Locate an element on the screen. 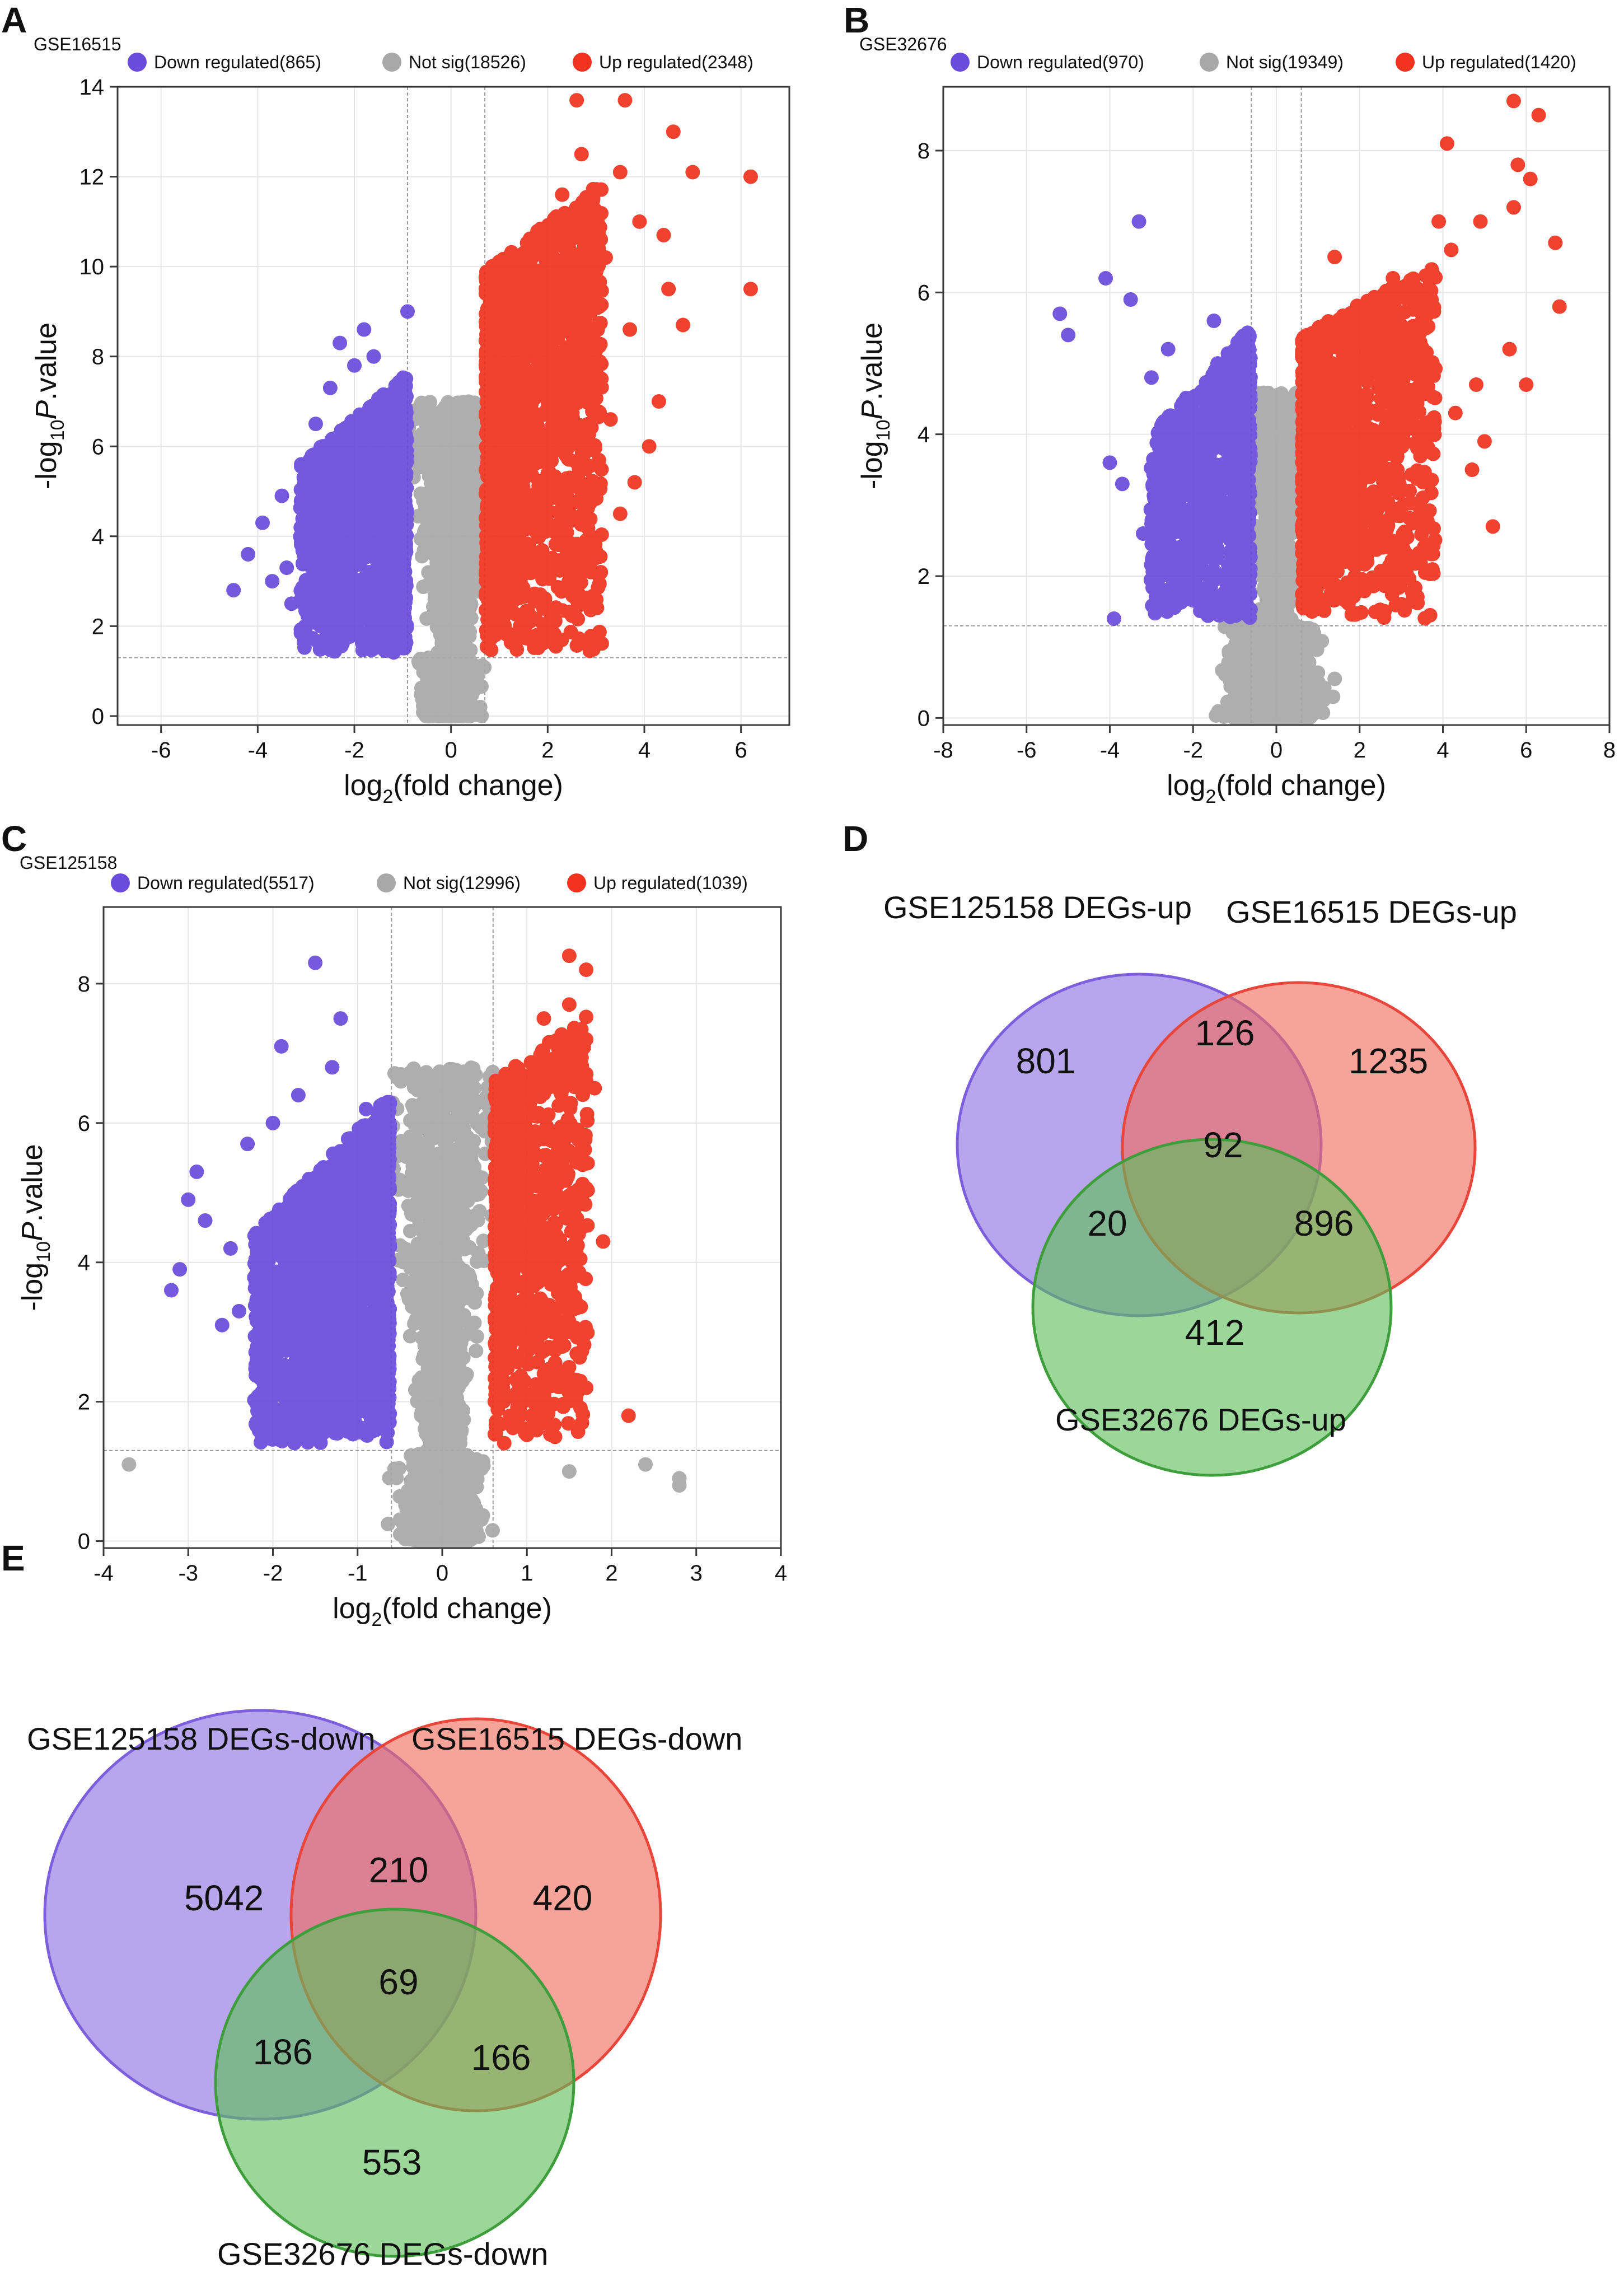 The image size is (1624, 2272). legend-label-notsig: Not sig(18526) is located at coordinates (468, 62).